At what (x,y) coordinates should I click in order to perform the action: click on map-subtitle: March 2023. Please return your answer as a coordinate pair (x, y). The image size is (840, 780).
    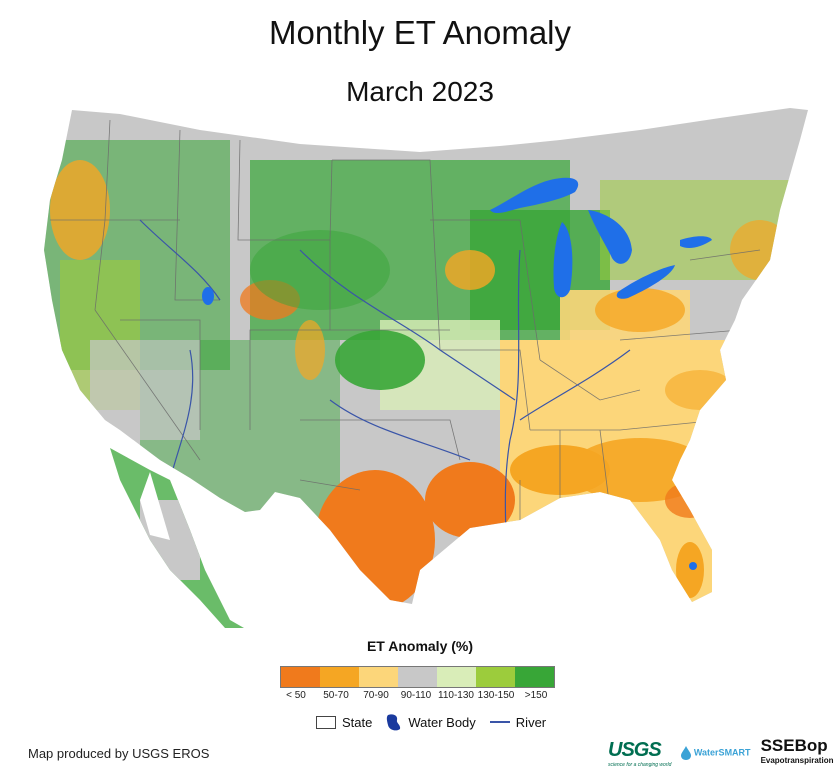
    Looking at the image, I should click on (420, 91).